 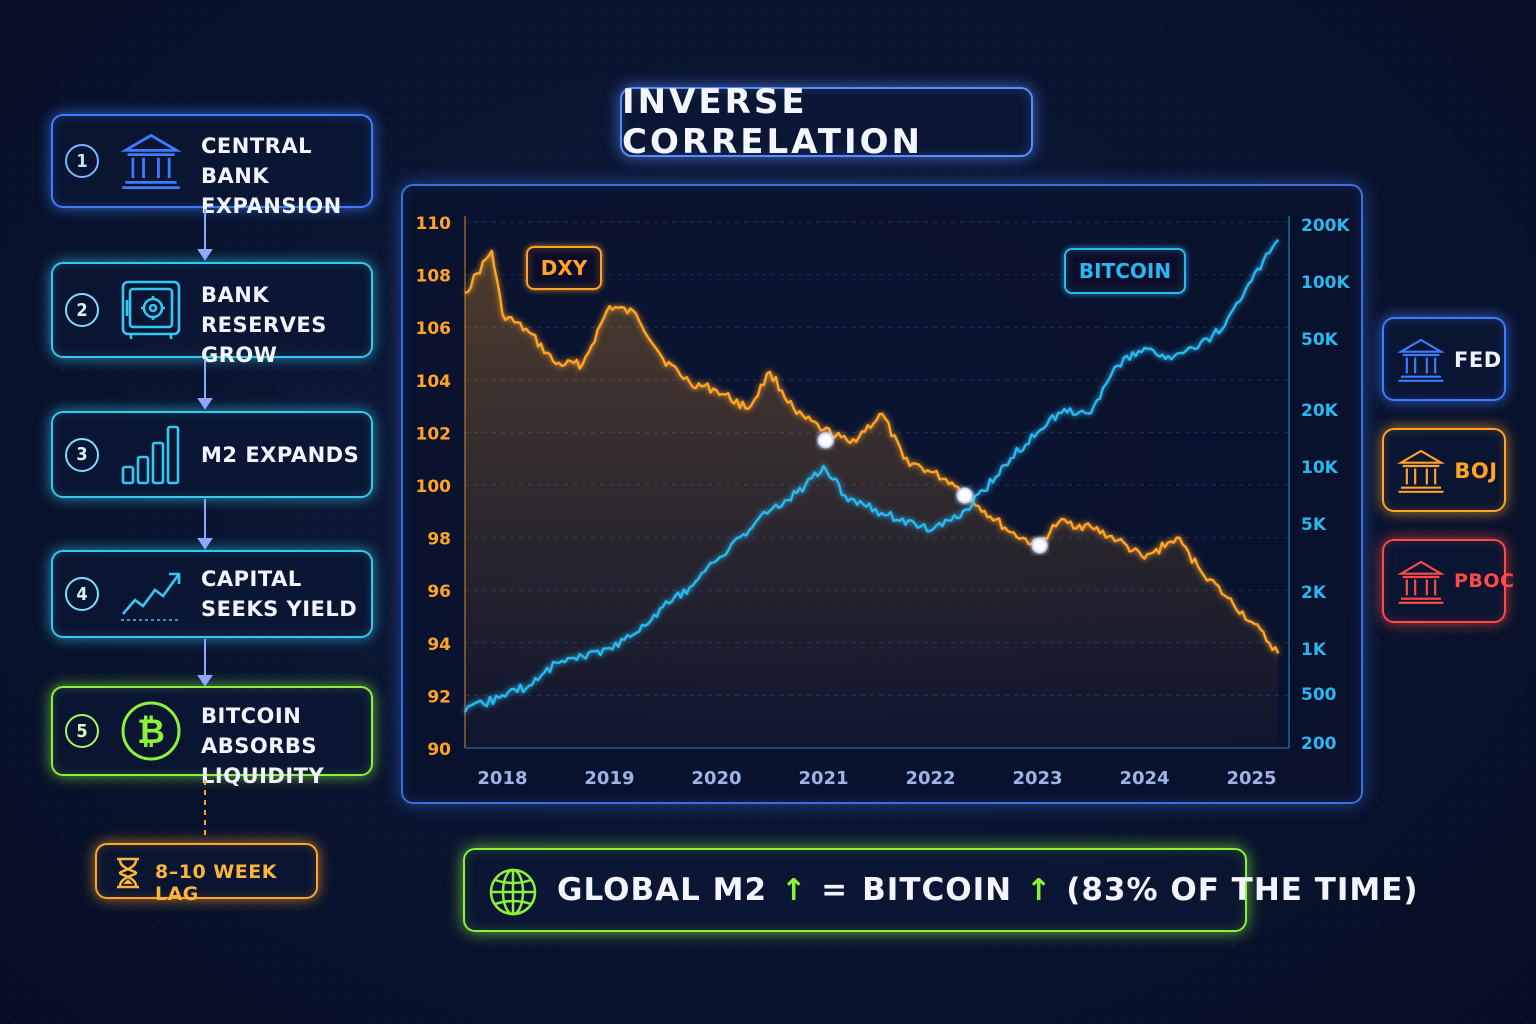 What do you see at coordinates (279, 594) in the screenshot?
I see `step-label: CAPITAL SEEKS YIELD` at bounding box center [279, 594].